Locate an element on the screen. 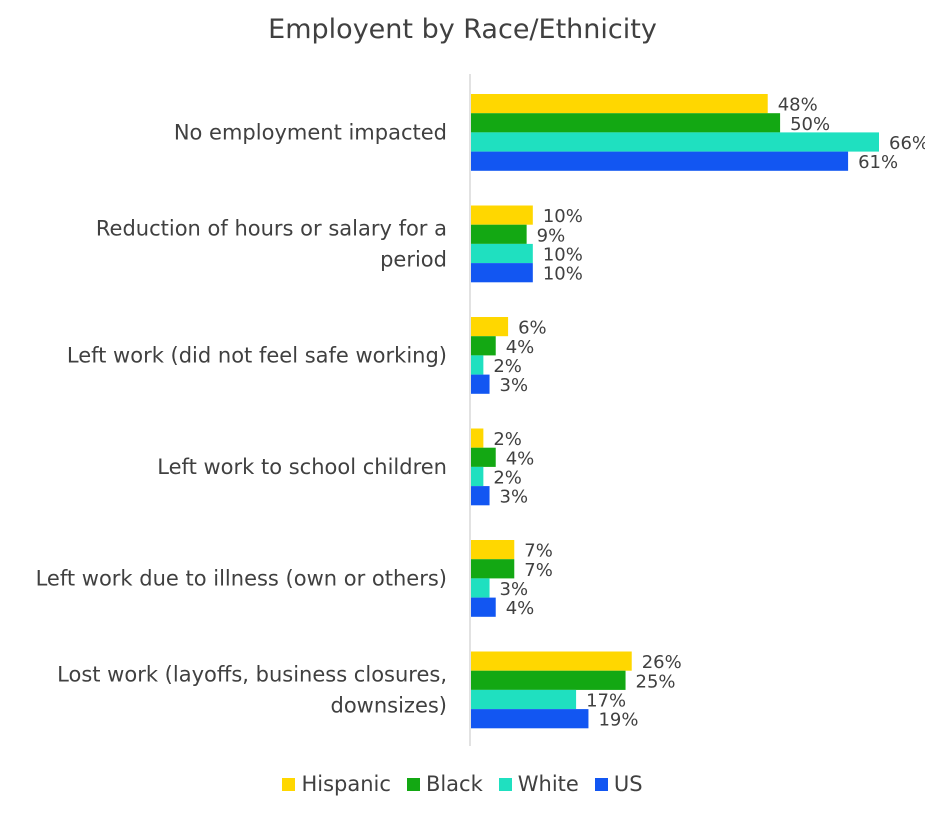 The width and height of the screenshot is (925, 824). data-label: 9% is located at coordinates (551, 235).